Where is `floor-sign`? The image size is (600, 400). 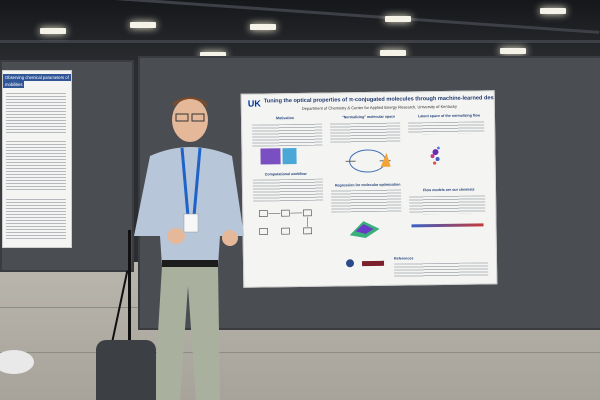
floor-sign is located at coordinates (17, 362).